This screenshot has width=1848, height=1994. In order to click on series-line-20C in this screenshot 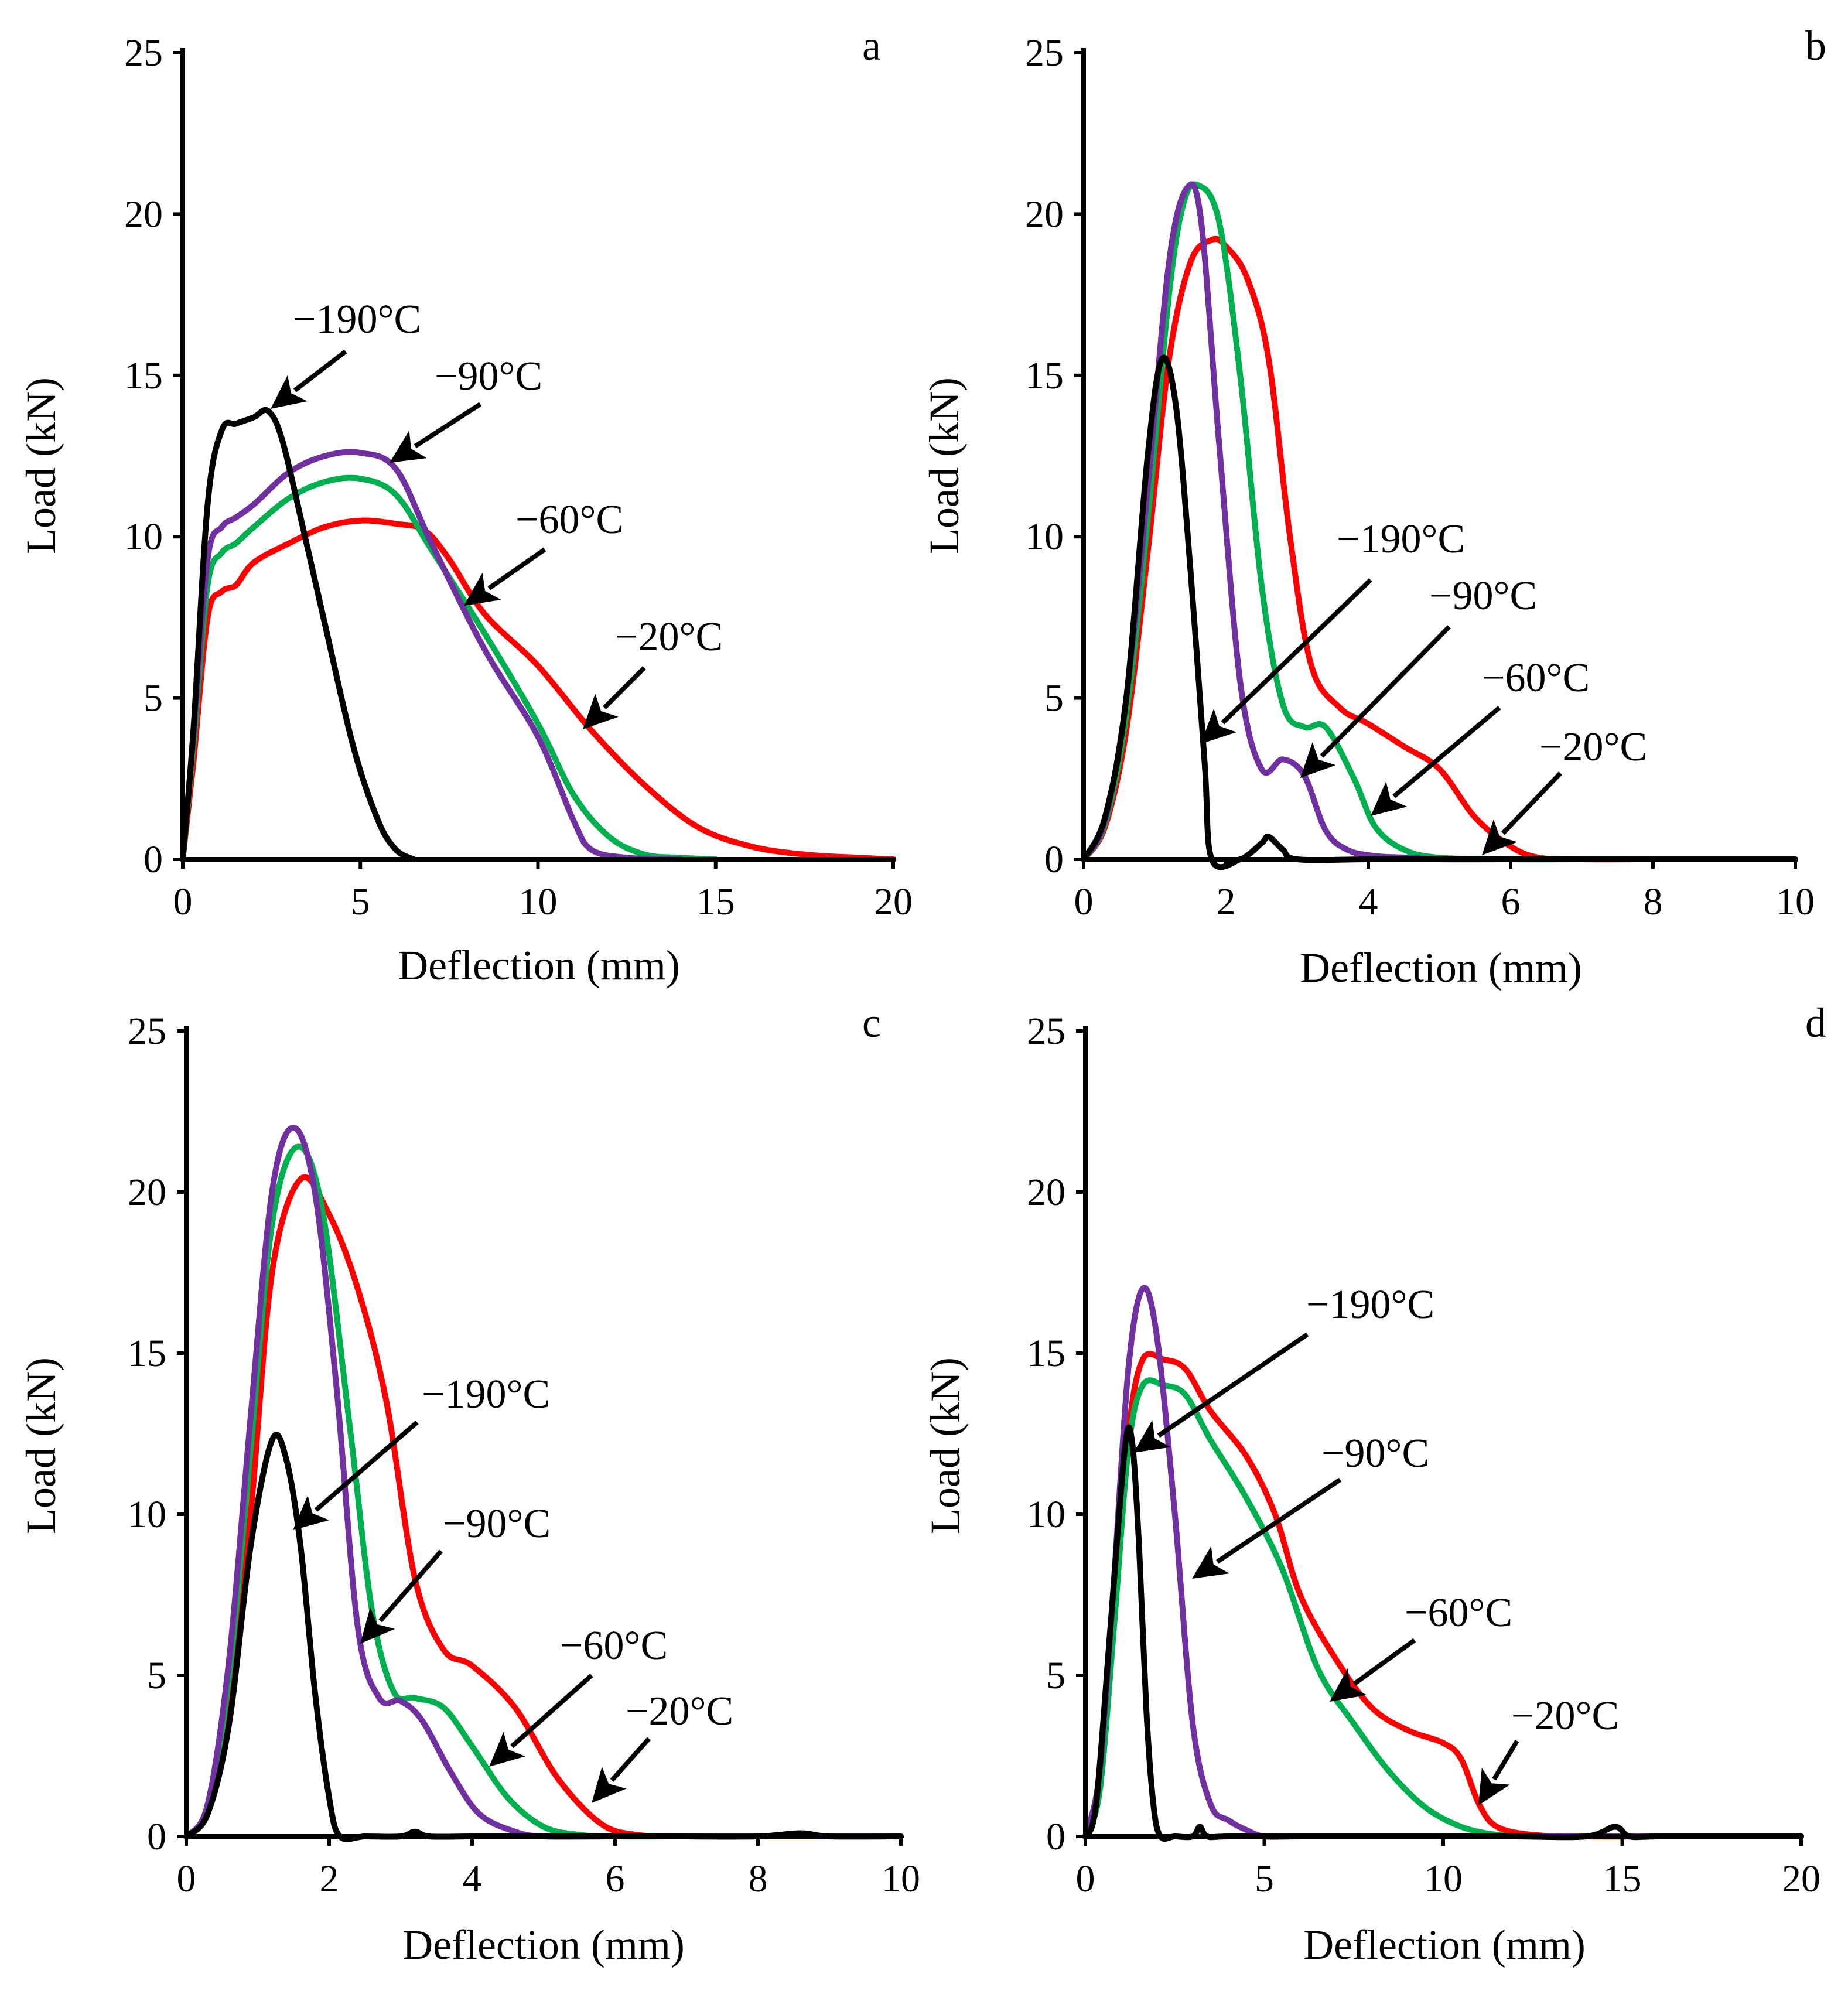, I will do `click(538, 689)`.